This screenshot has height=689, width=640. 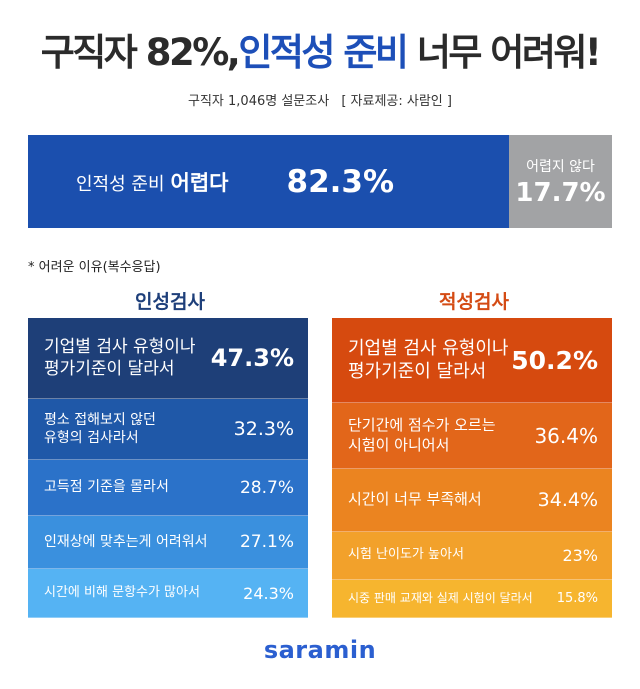 I want to click on survey-info: 구직자 1,046명 설문조사 [ 자료제공: 사람인 ], so click(x=320, y=99).